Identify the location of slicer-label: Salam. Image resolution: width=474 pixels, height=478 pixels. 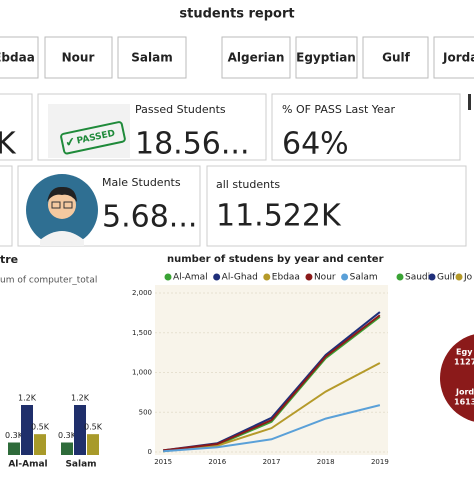
(151, 58).